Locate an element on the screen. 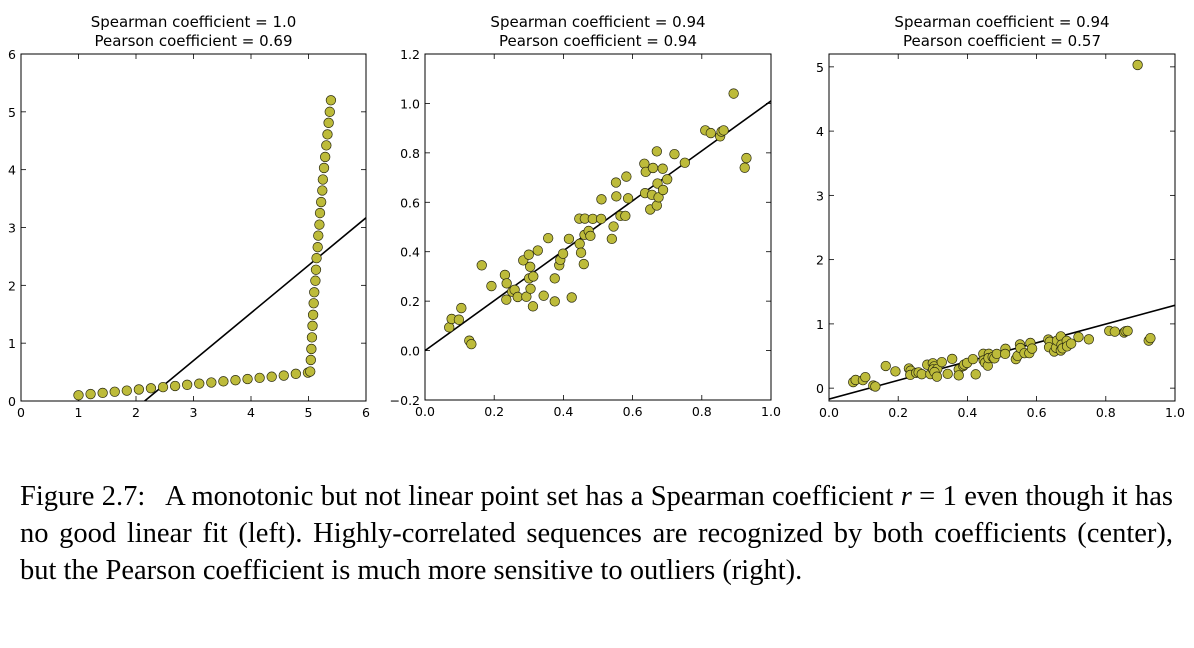 This screenshot has height=648, width=1194. y-tick-label: 0.4 is located at coordinates (410, 252).